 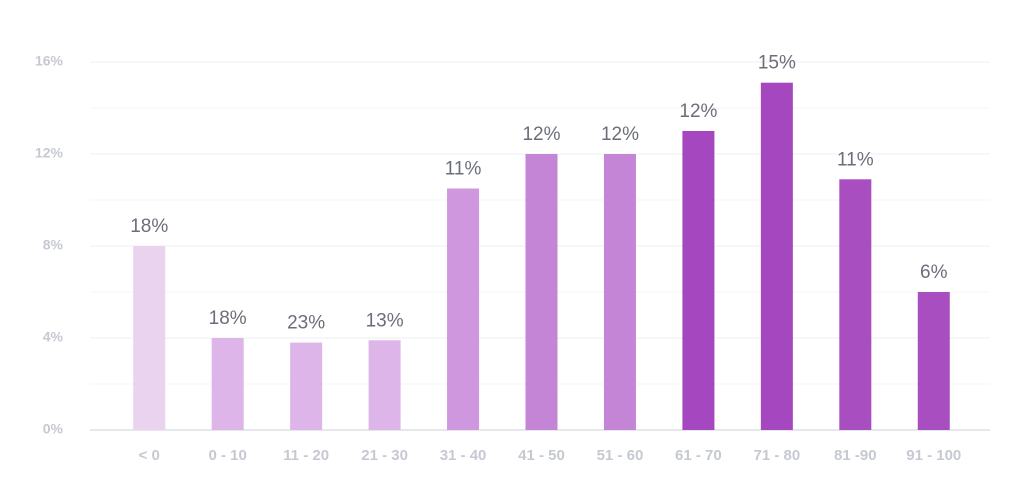 What do you see at coordinates (306, 455) in the screenshot?
I see `x-tick-label: 11 - 20` at bounding box center [306, 455].